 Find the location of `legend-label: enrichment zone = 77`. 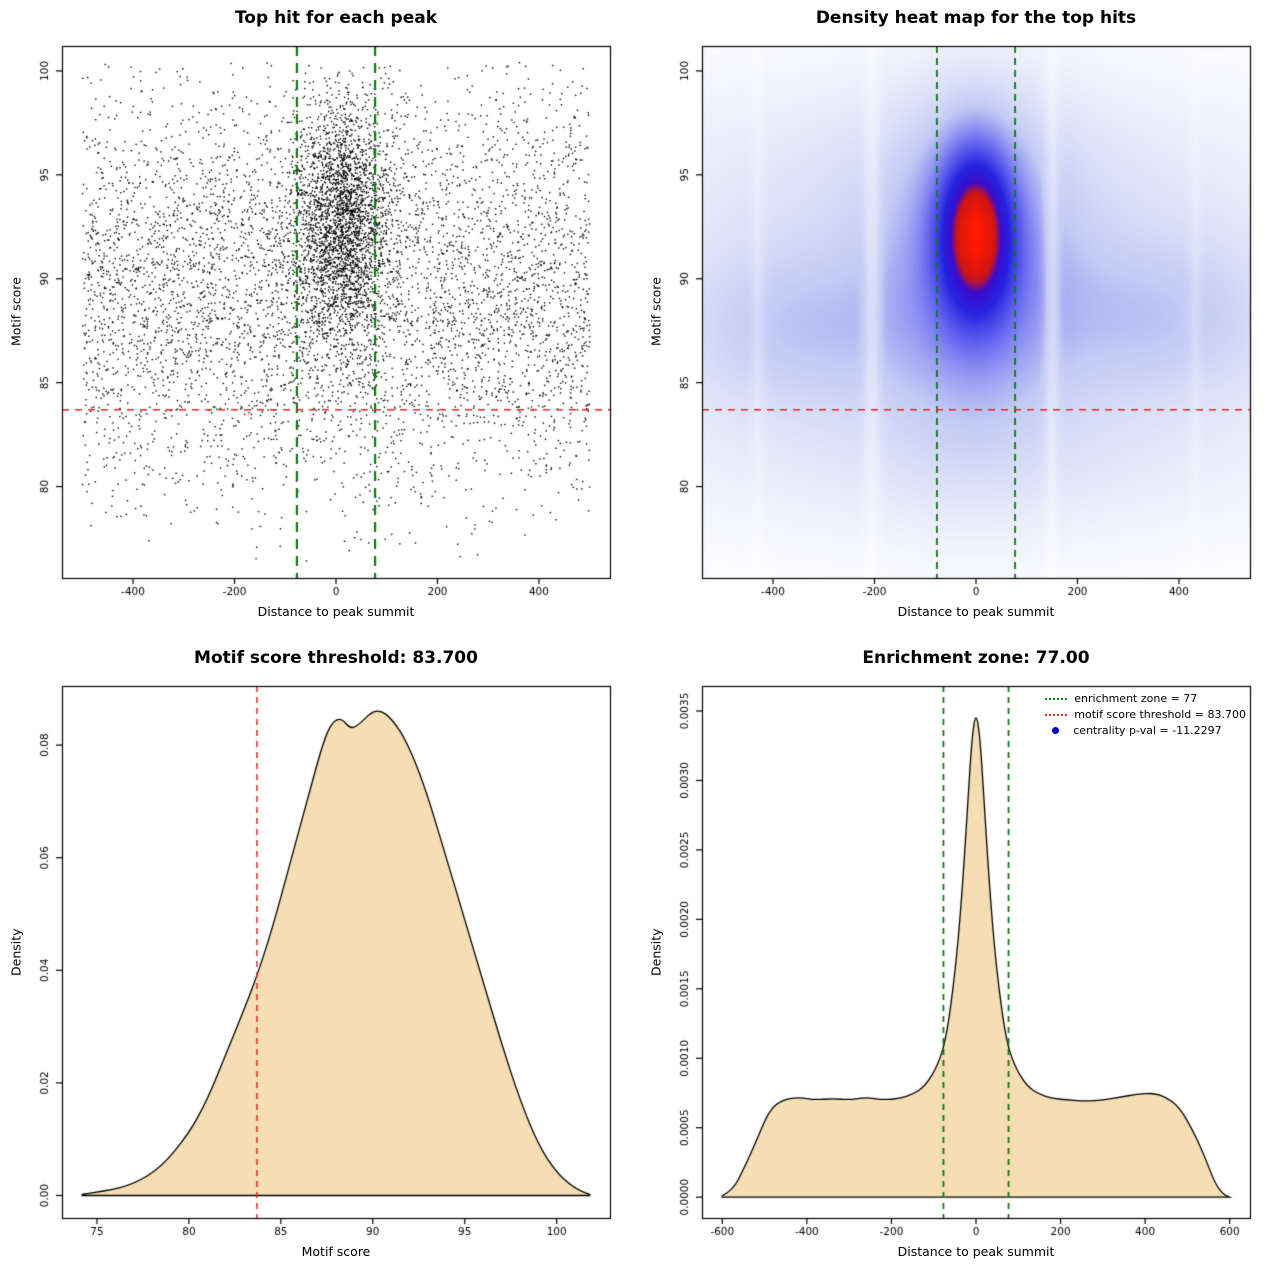

legend-label: enrichment zone = 77 is located at coordinates (1136, 698).